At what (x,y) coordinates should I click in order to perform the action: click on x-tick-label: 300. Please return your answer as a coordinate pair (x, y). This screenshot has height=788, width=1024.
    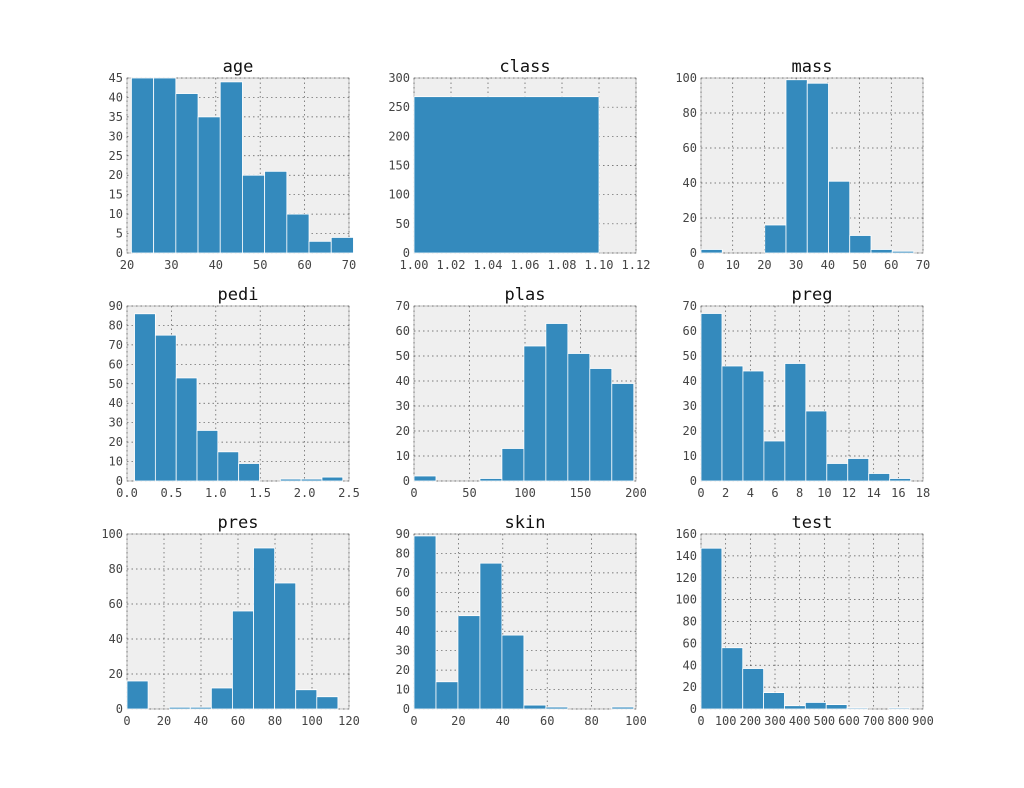
    Looking at the image, I should click on (775, 721).